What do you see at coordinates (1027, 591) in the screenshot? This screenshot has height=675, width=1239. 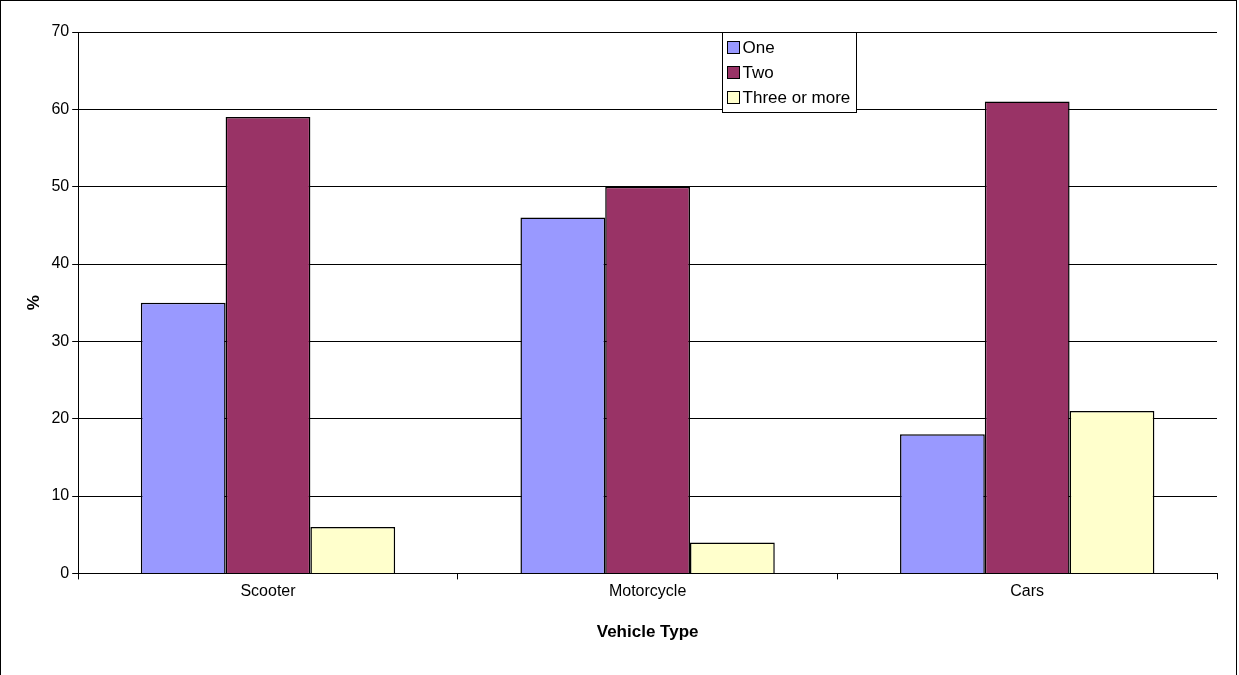 I see `x-tick-label: Cars` at bounding box center [1027, 591].